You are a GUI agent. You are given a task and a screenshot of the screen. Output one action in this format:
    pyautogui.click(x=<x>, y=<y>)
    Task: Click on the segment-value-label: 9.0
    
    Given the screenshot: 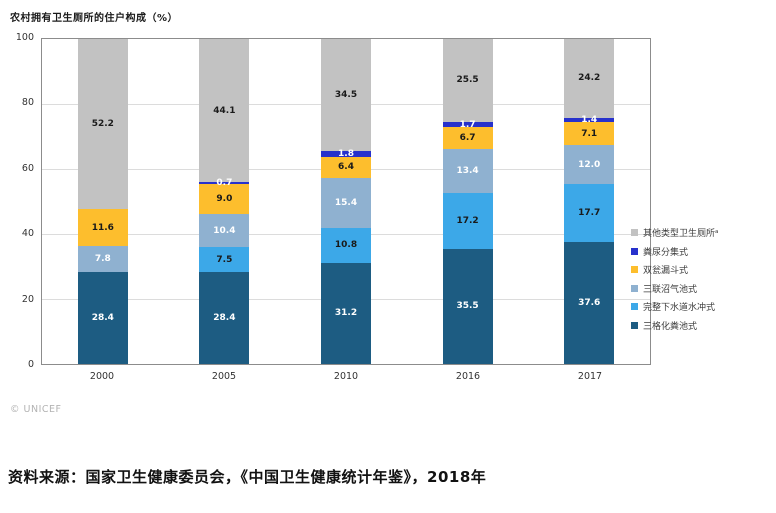 What is the action you would take?
    pyautogui.click(x=224, y=199)
    